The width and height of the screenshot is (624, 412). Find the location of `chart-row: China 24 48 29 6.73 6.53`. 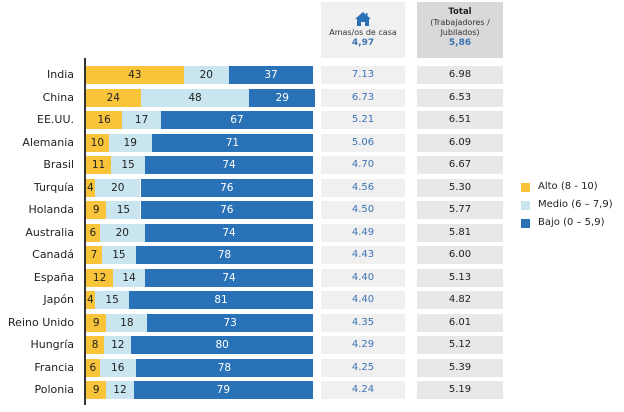

chart-row: China 24 48 29 6.73 6.53 is located at coordinates (312, 97).